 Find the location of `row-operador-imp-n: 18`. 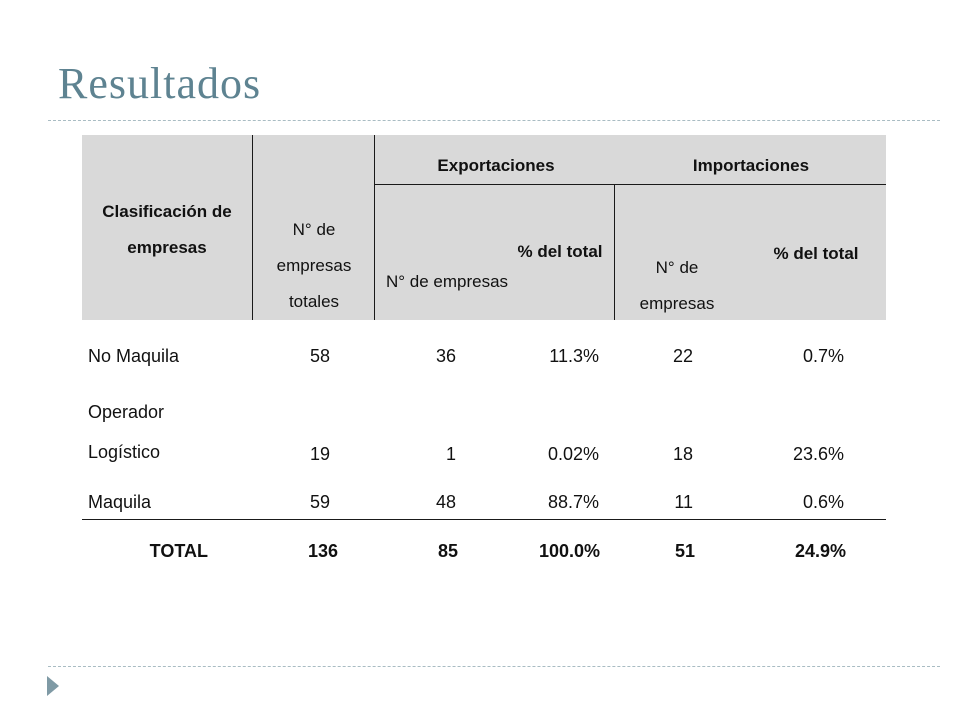

row-operador-imp-n: 18 is located at coordinates (682, 454).